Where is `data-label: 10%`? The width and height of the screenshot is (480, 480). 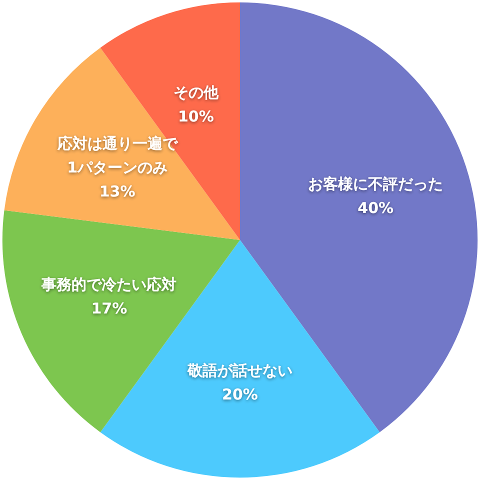 data-label: 10% is located at coordinates (196, 116).